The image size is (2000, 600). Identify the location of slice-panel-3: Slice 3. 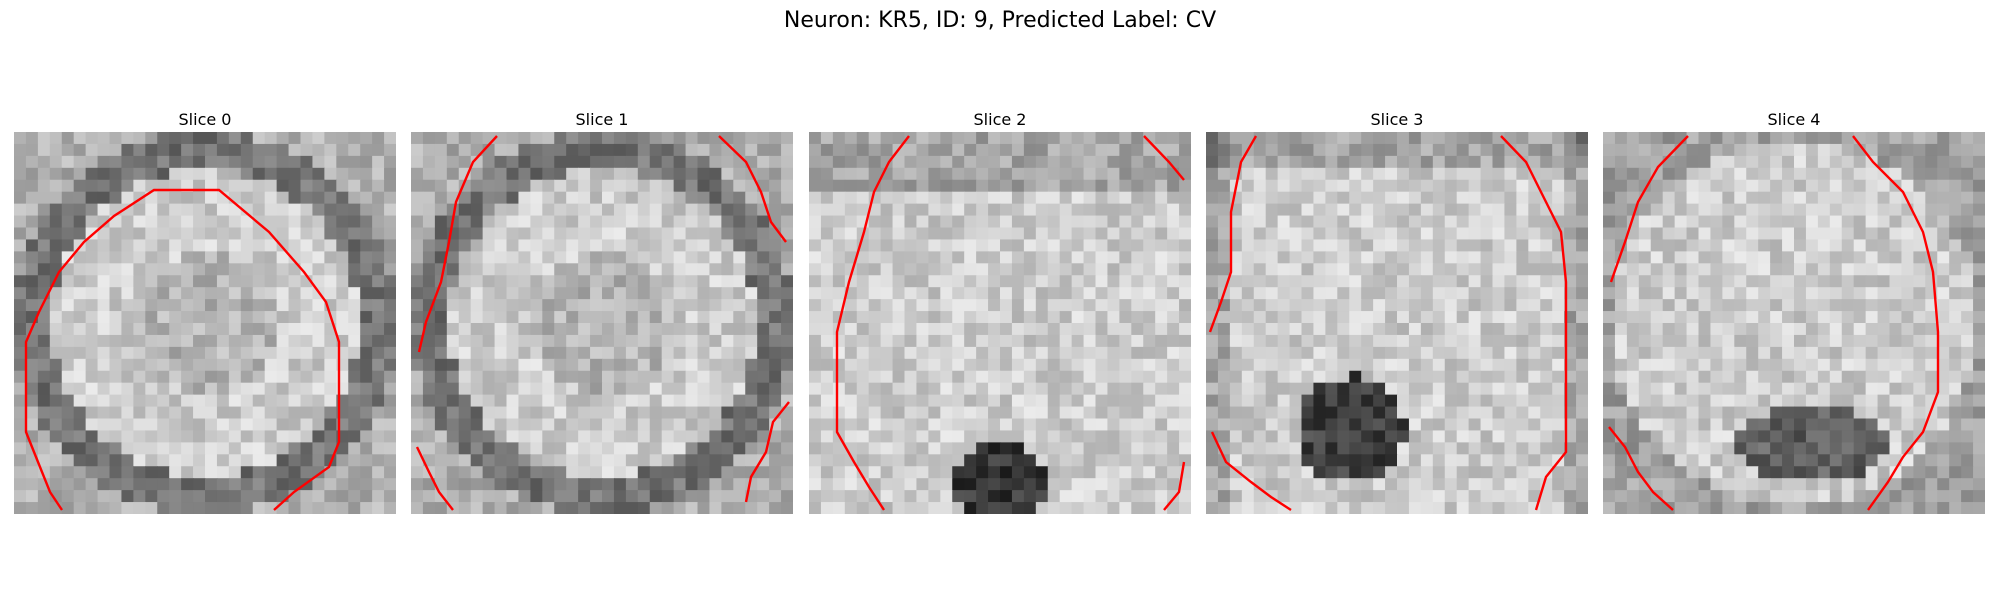
(1397, 311).